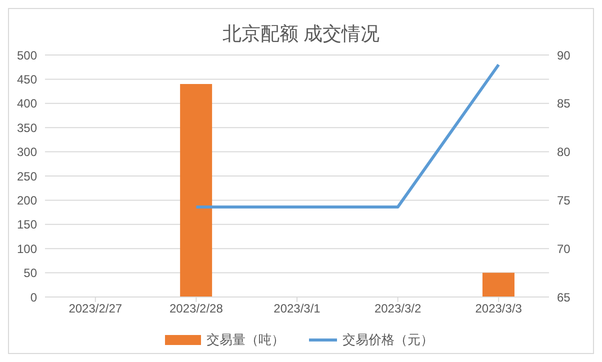  I want to click on y-tick-label: 500, so click(27, 55).